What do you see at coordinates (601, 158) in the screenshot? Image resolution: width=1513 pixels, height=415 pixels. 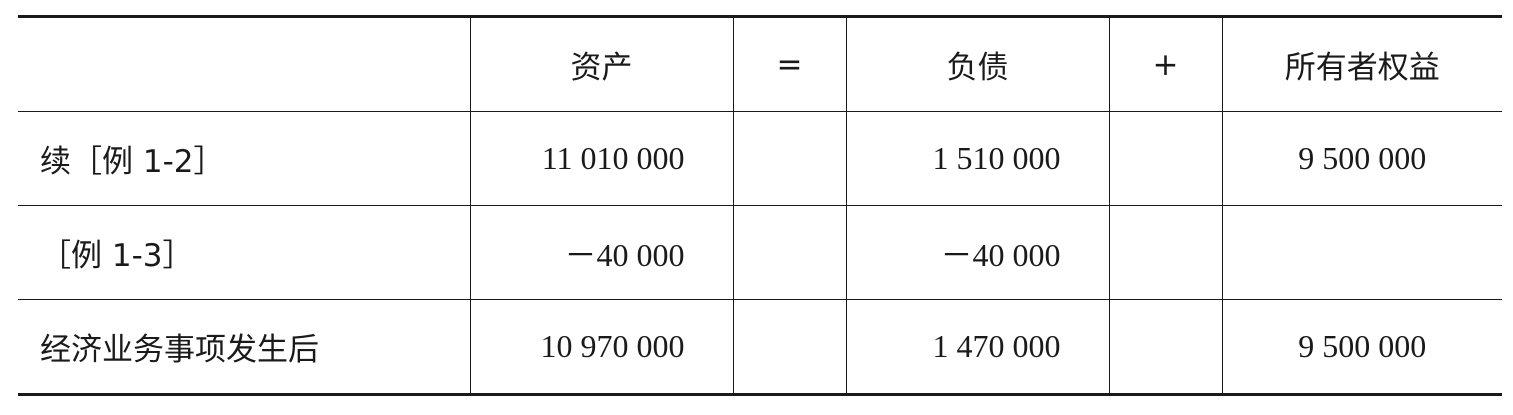 I see `assets-cell: 11 010 000` at bounding box center [601, 158].